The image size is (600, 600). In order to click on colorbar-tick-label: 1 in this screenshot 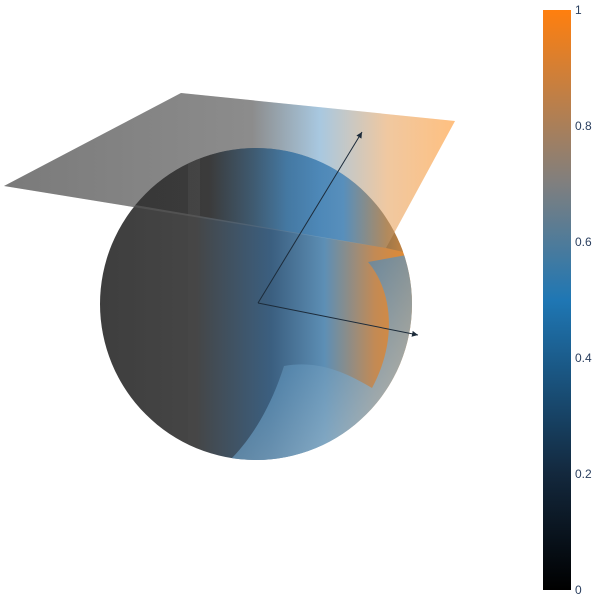, I will do `click(578, 10)`.